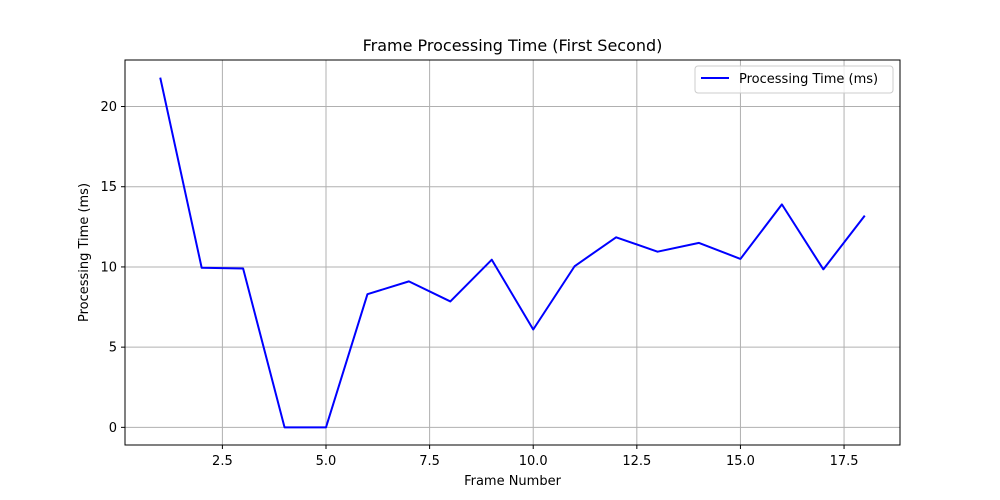 The image size is (1000, 500). What do you see at coordinates (429, 461) in the screenshot?
I see `x-tick-label: 7.5` at bounding box center [429, 461].